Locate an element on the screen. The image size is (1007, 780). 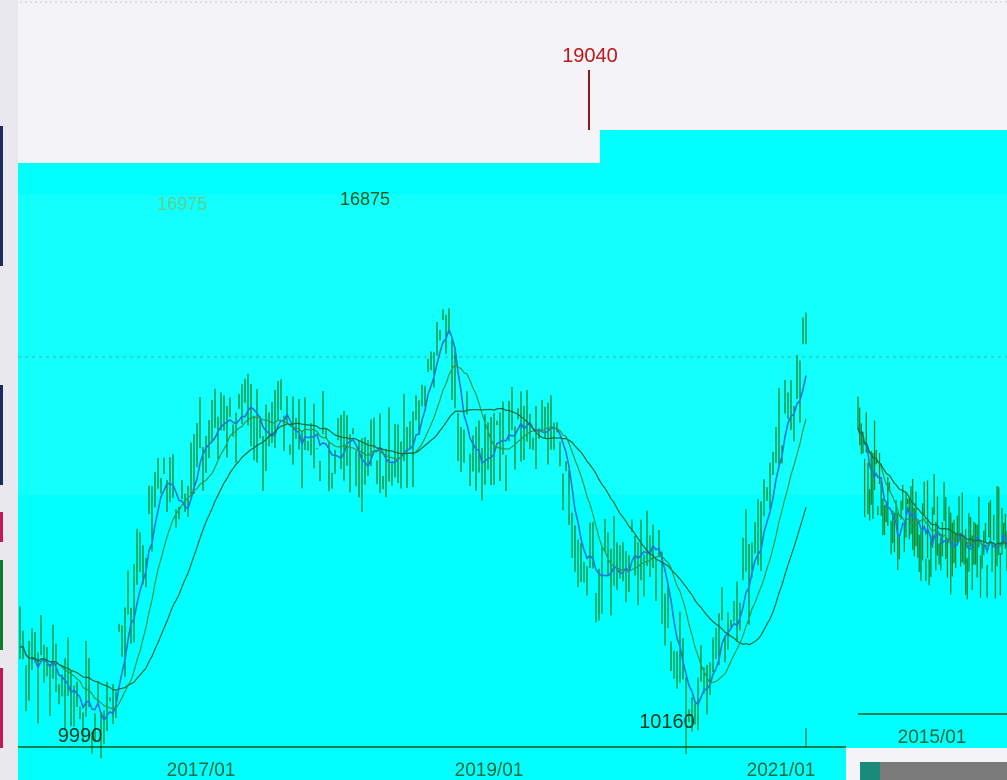
low-label: 10160 is located at coordinates (667, 722).